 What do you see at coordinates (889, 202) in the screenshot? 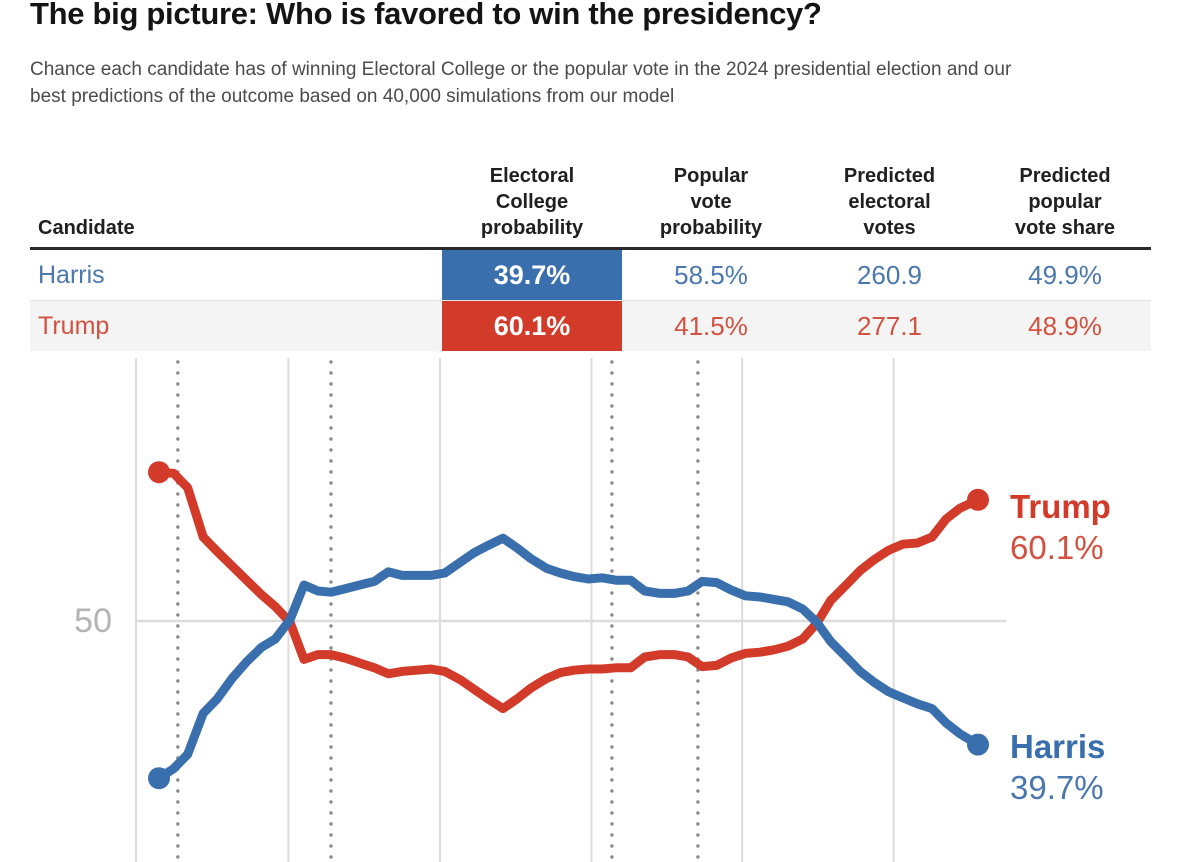
I see `column-header-electoral-votes: Predicted electoral votes` at bounding box center [889, 202].